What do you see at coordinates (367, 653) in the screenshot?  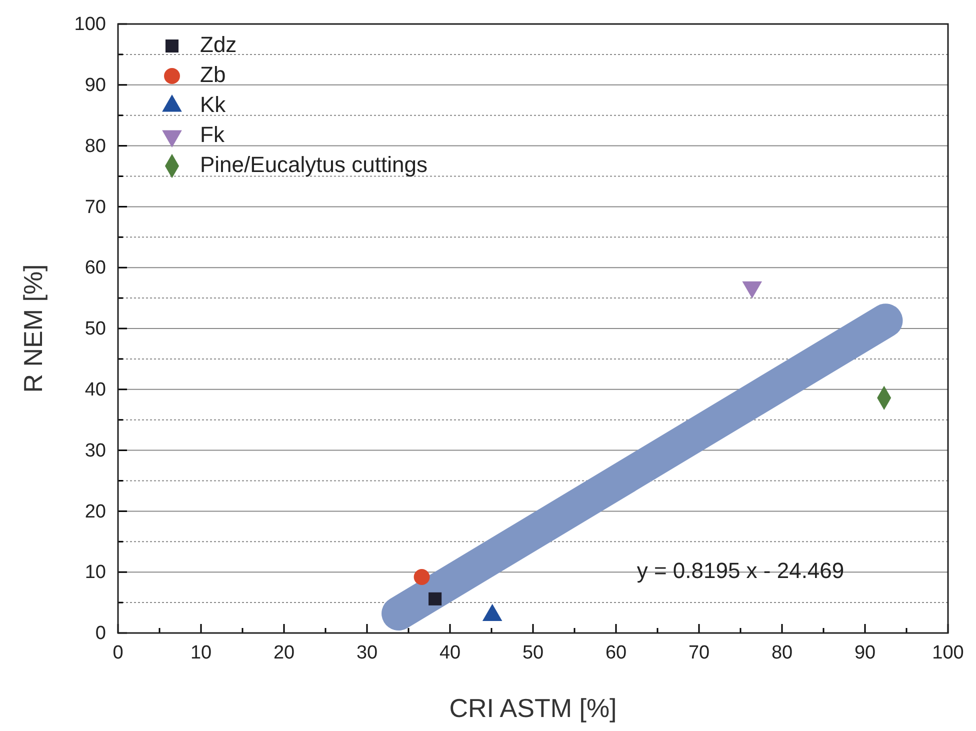 I see `x-tick-label: 30` at bounding box center [367, 653].